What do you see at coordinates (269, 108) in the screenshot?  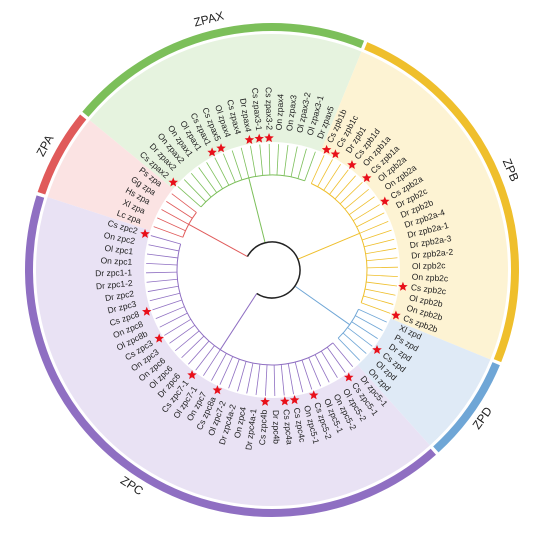 I see `leaf-label: Cs zpax3-2` at bounding box center [269, 108].